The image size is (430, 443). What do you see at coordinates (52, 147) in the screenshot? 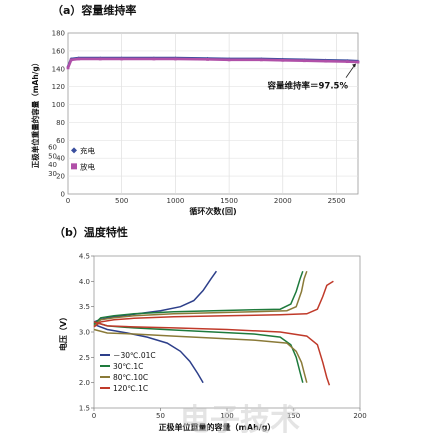
I see `chart-a-ytick-overlap: 60` at bounding box center [52, 147].